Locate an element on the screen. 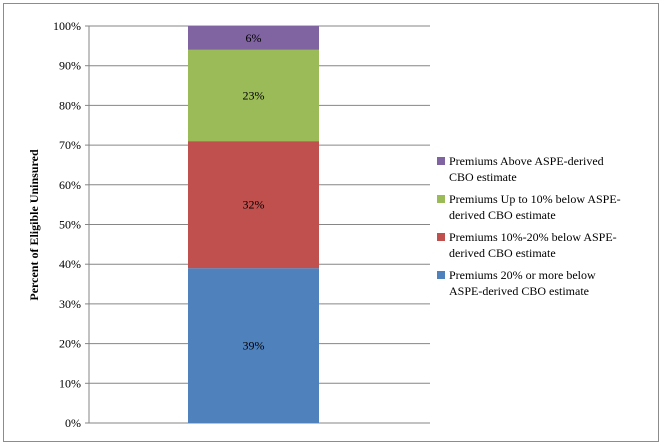 The width and height of the screenshot is (666, 448). y-tick-label: 50% is located at coordinates (70, 225).